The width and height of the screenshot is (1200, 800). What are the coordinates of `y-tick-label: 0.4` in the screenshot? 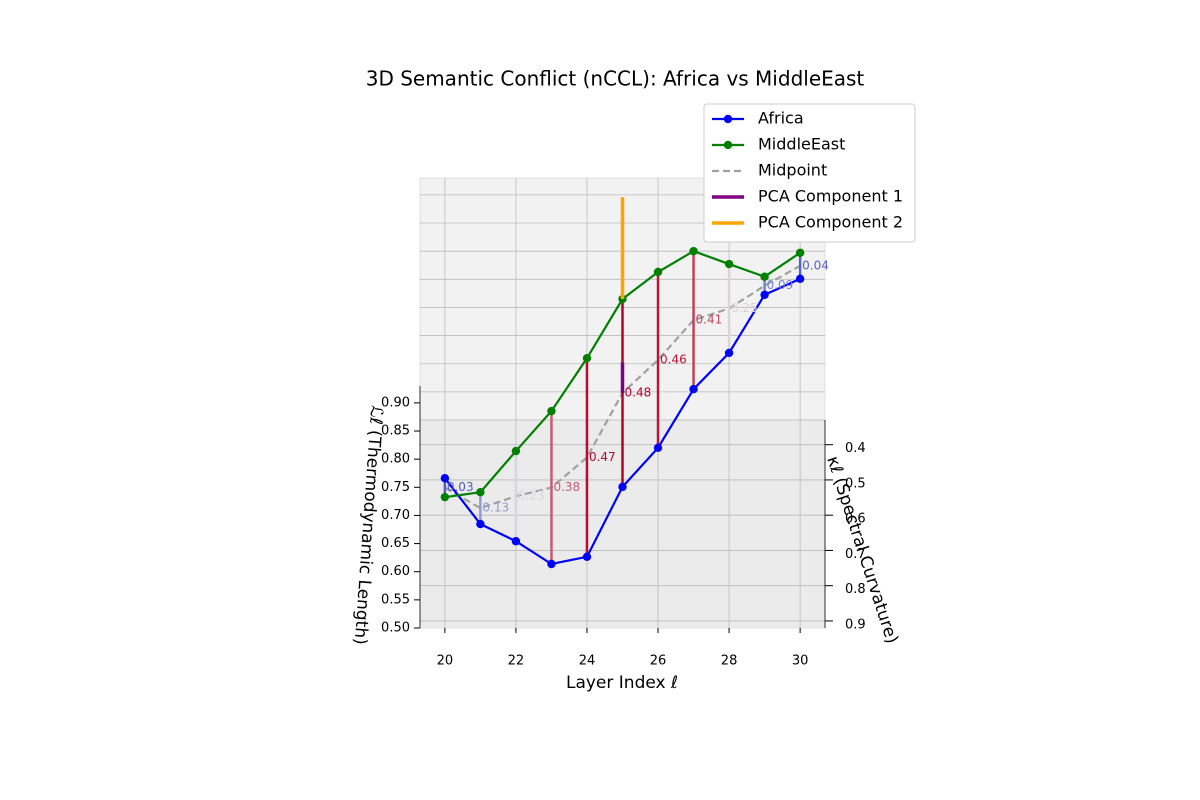 It's located at (855, 448).